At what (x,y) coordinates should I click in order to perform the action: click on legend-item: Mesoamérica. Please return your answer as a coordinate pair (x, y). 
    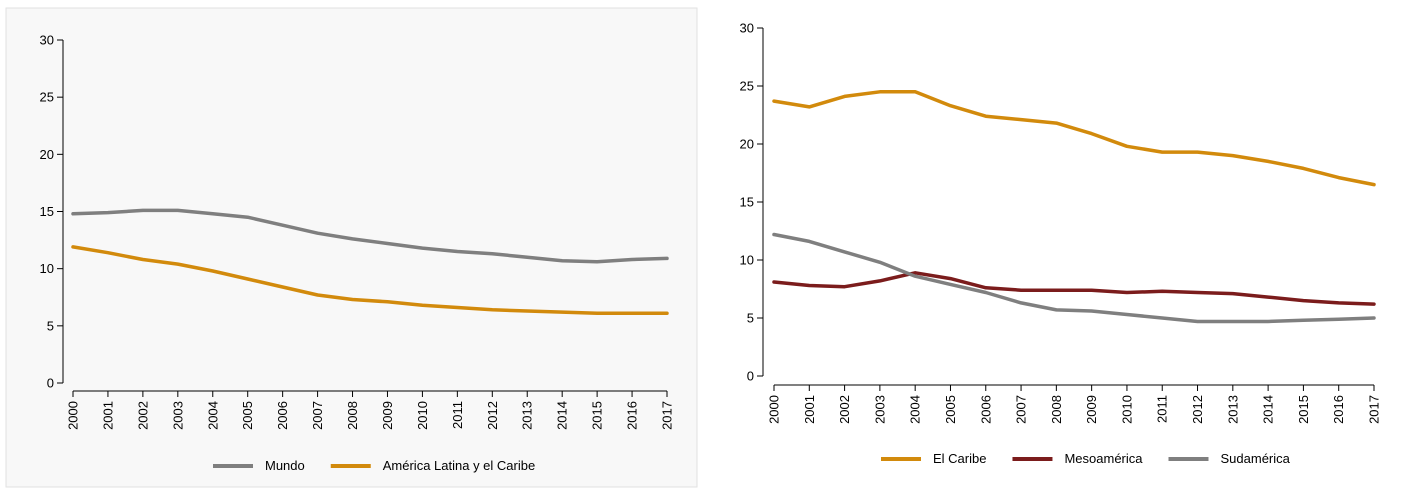
    Looking at the image, I should click on (1077, 458).